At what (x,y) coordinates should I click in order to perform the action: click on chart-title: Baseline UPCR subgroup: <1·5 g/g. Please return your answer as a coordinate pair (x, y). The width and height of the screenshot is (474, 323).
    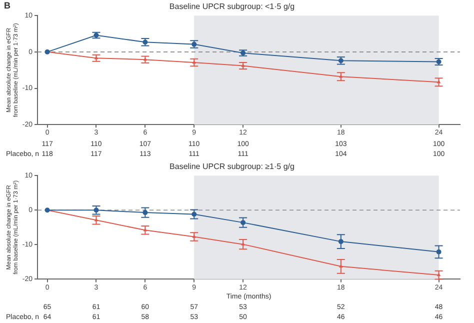
    Looking at the image, I should click on (232, 7).